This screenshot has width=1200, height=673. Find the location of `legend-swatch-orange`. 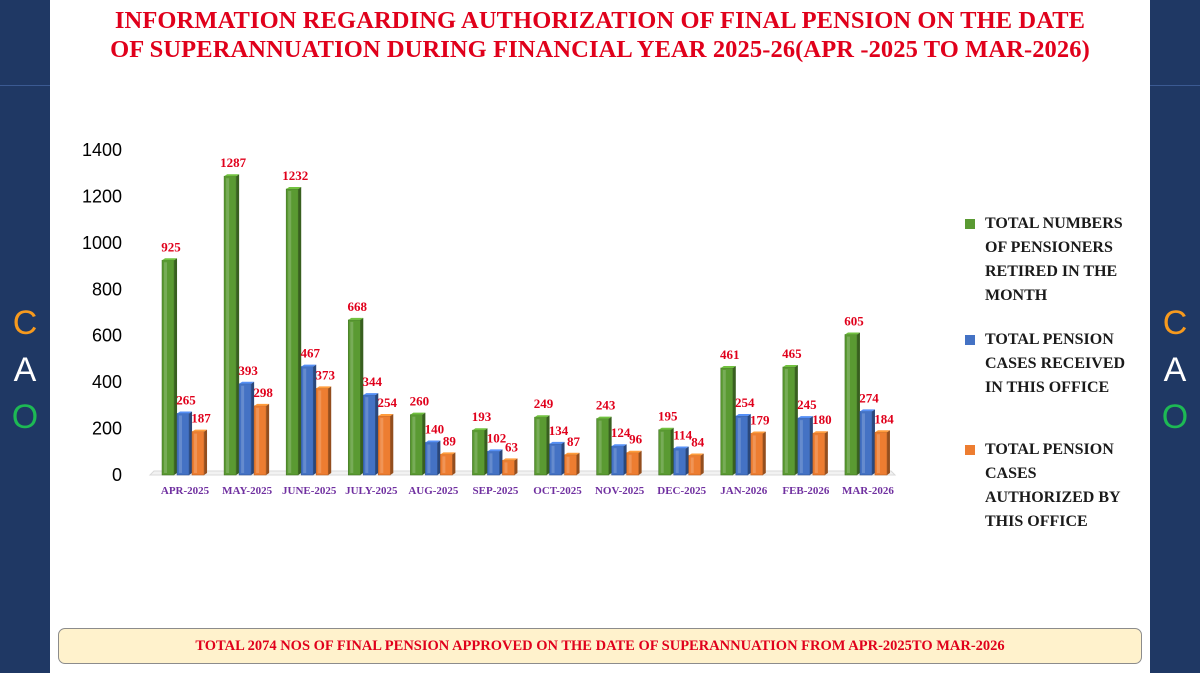

legend-swatch-orange is located at coordinates (970, 450).